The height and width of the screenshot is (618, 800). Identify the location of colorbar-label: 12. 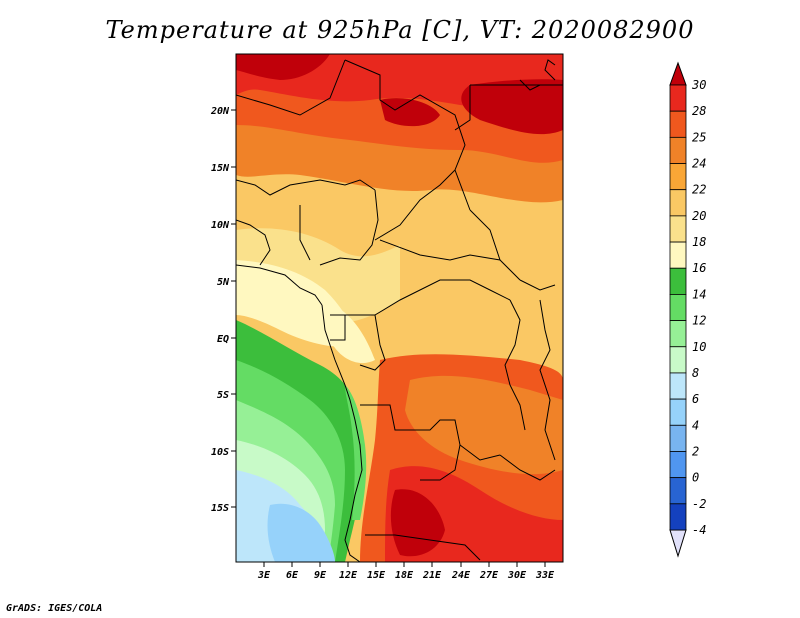
(699, 321).